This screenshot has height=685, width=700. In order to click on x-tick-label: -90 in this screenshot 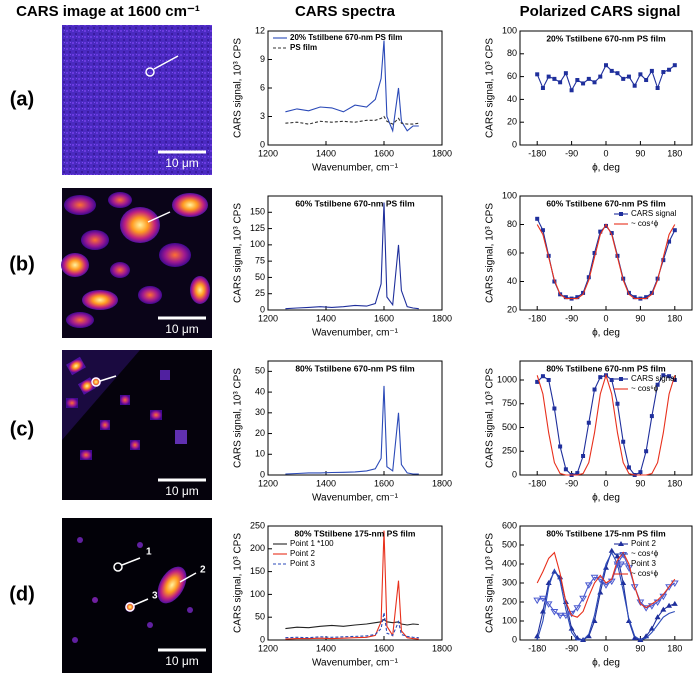, I will do `click(571, 648)`.